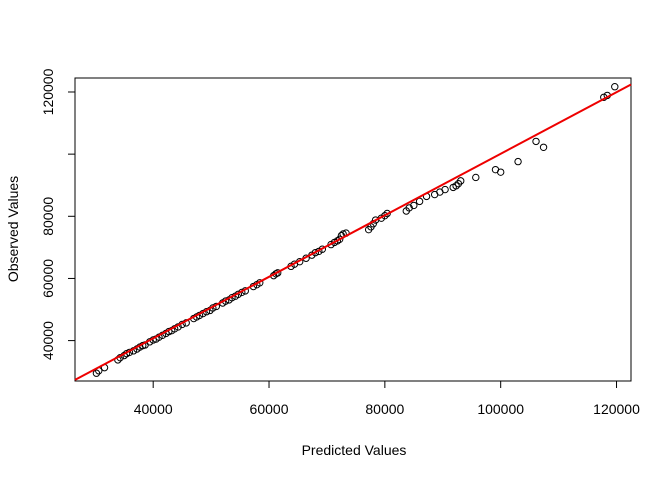 This screenshot has width=672, height=480. What do you see at coordinates (48, 216) in the screenshot?
I see `y-tick-label: 80000` at bounding box center [48, 216].